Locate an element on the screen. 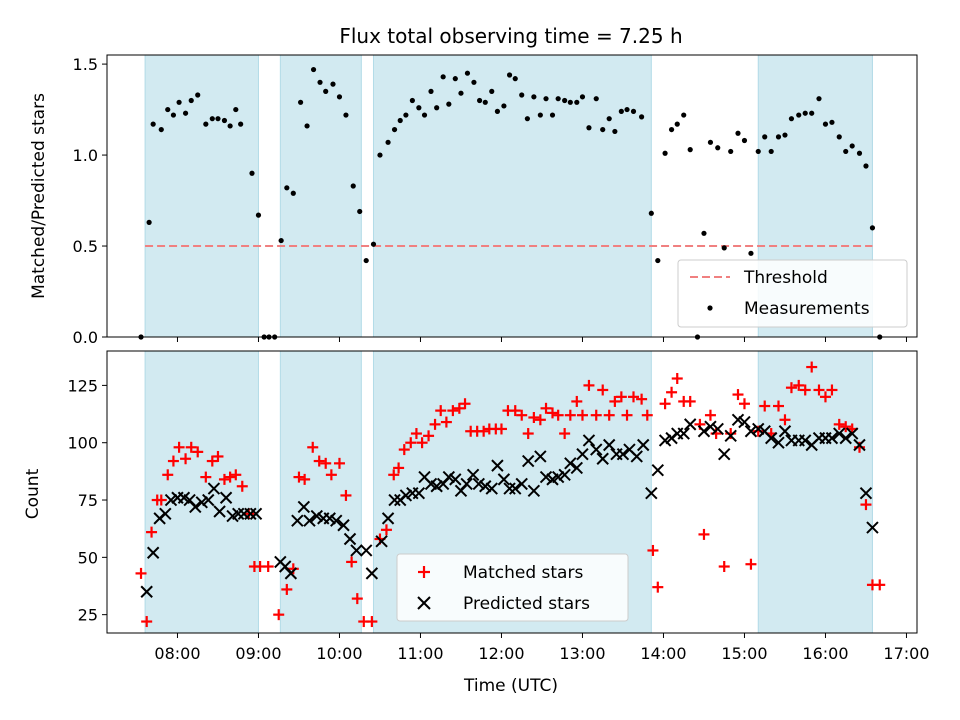 This screenshot has height=720, width=960. top-legend: Threshold Measurements is located at coordinates (792, 293).